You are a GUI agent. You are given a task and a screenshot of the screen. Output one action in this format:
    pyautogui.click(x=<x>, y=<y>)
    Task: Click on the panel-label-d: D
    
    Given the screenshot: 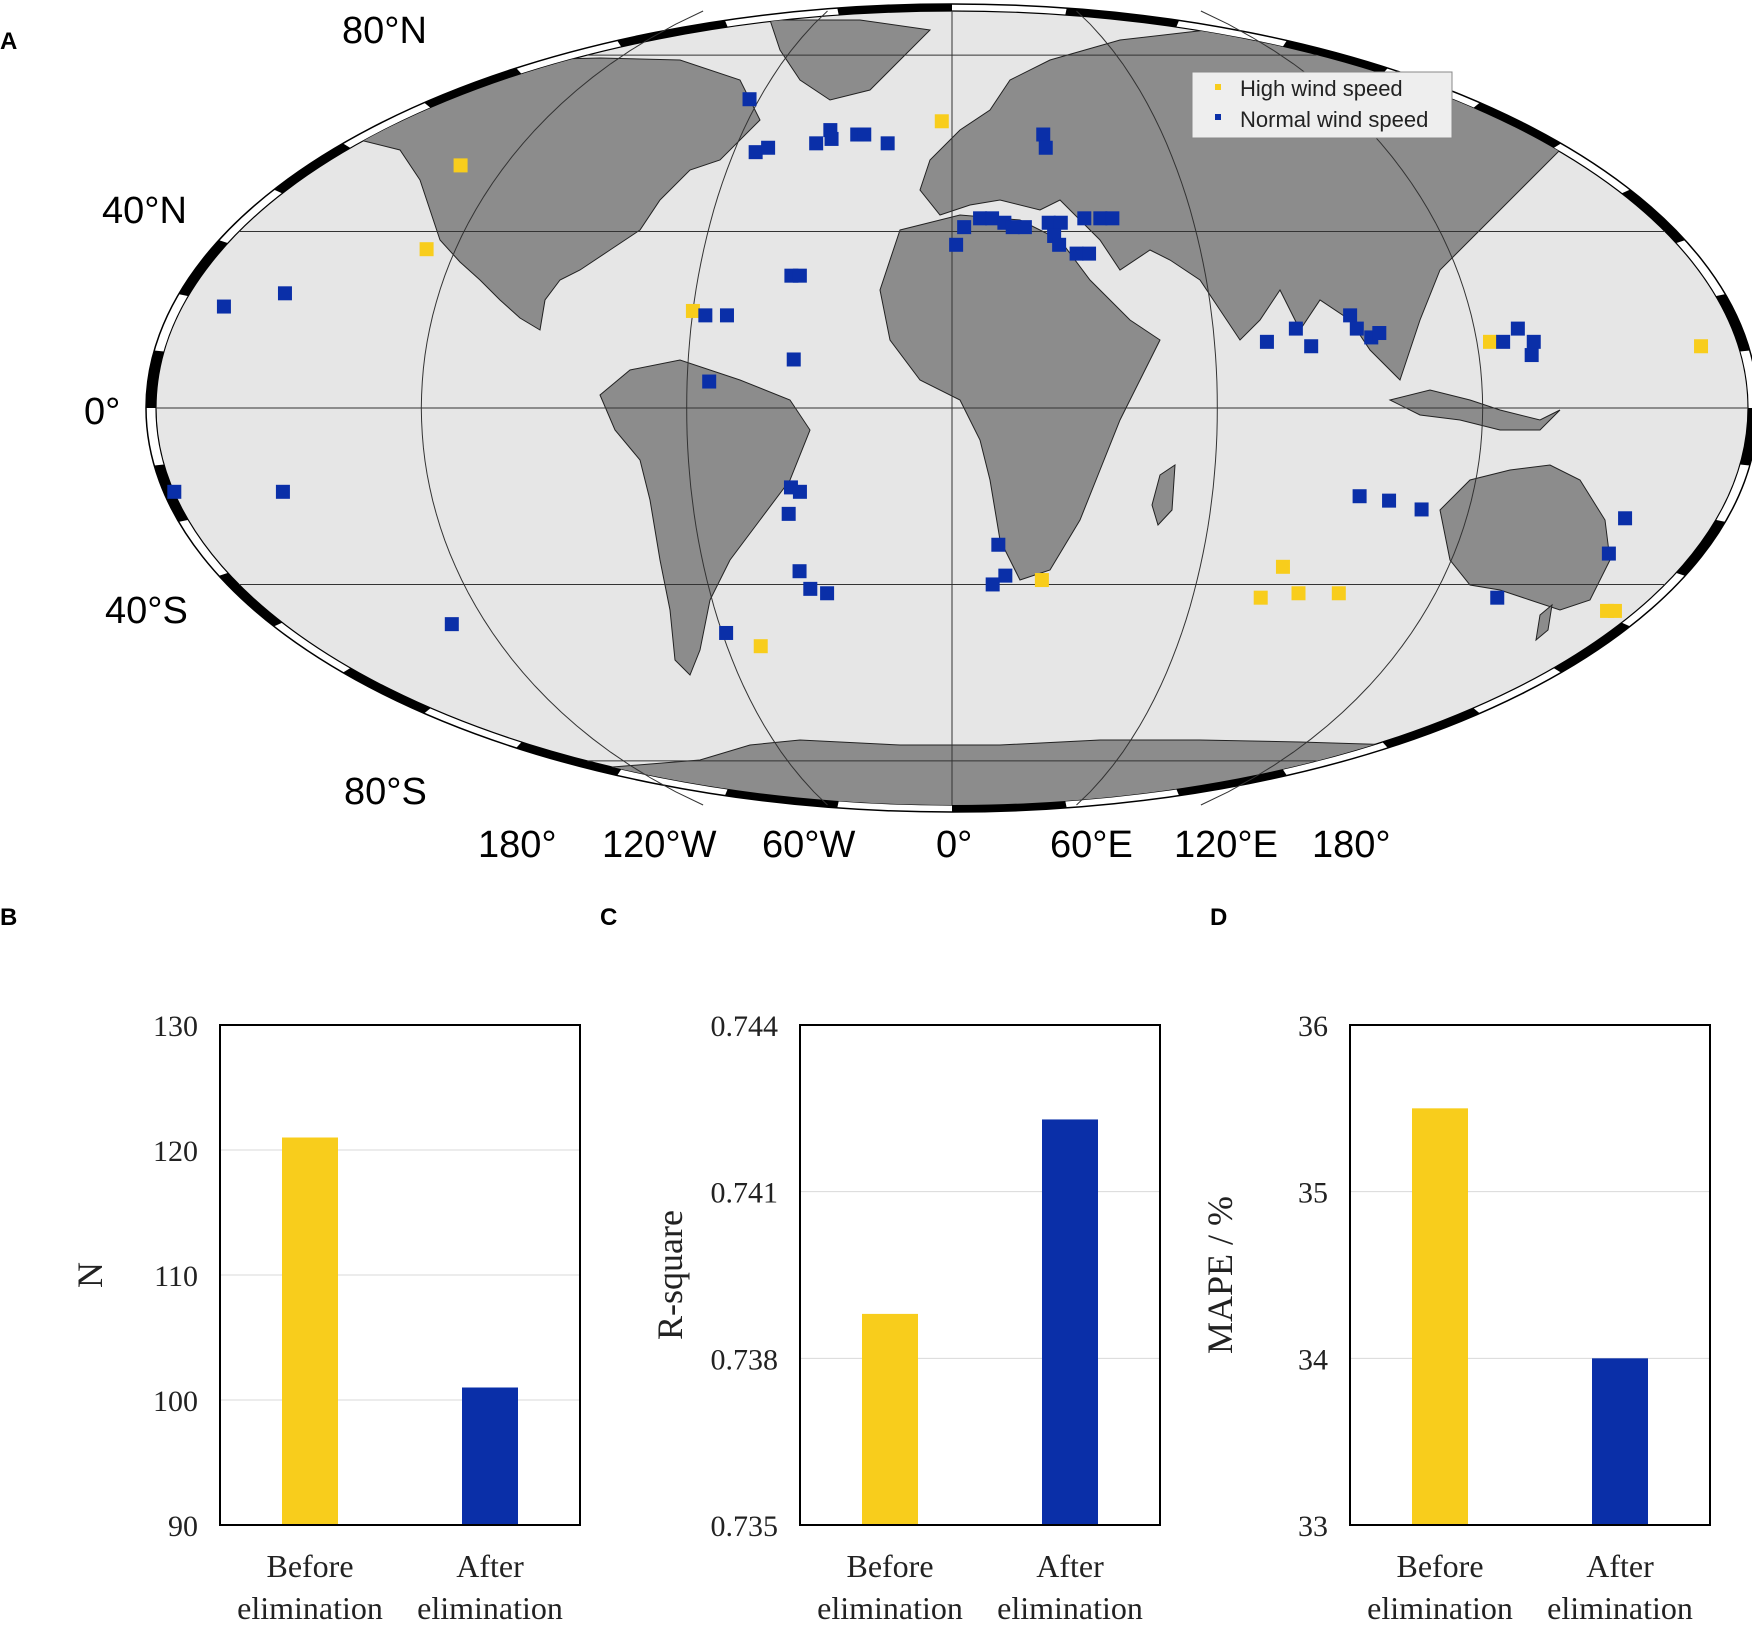 What is the action you would take?
    pyautogui.click(x=1219, y=917)
    